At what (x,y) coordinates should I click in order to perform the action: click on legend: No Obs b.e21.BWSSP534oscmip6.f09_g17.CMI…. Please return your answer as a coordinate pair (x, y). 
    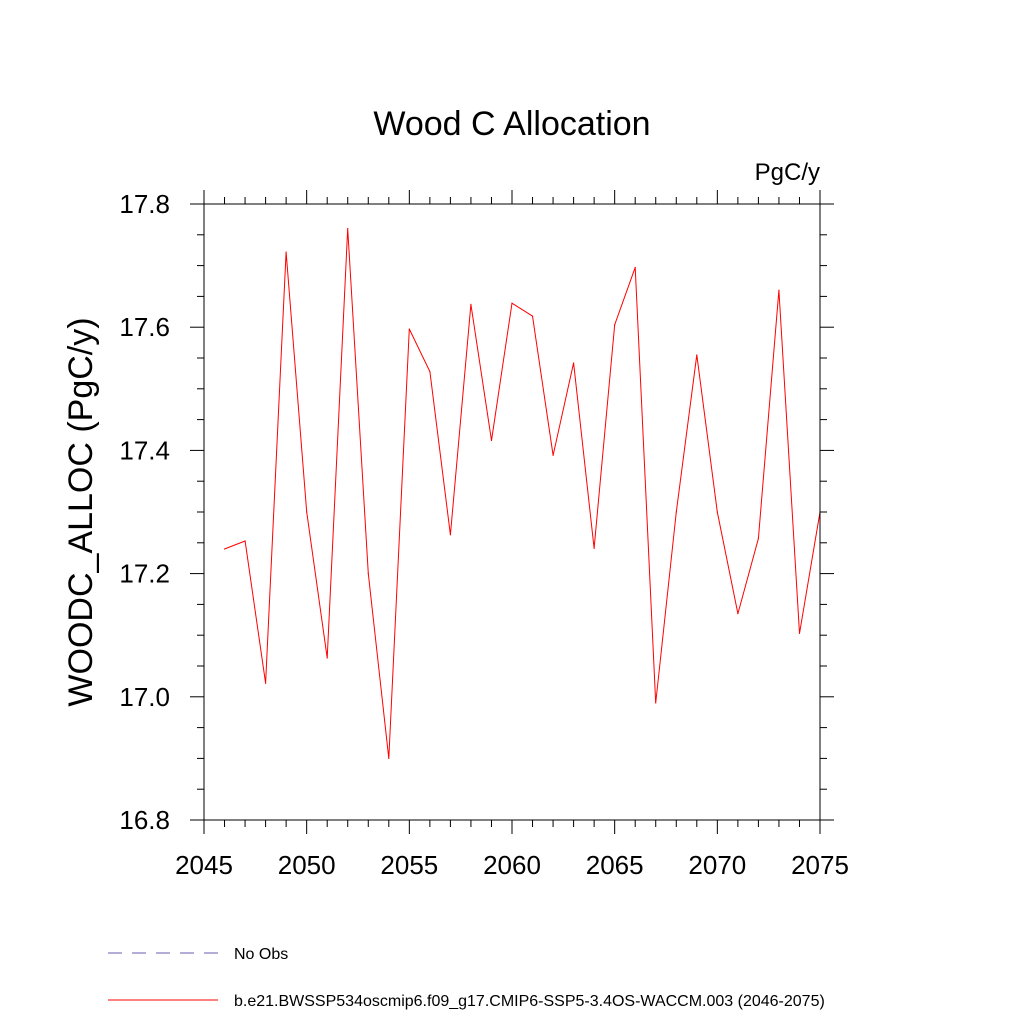
    Looking at the image, I should click on (466, 978).